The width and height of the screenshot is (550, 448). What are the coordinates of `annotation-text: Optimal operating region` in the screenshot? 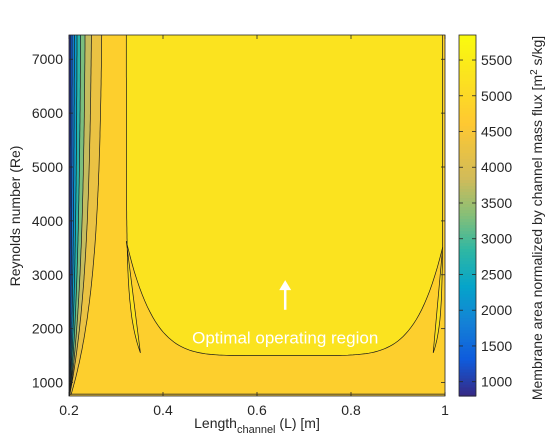 It's located at (285, 338).